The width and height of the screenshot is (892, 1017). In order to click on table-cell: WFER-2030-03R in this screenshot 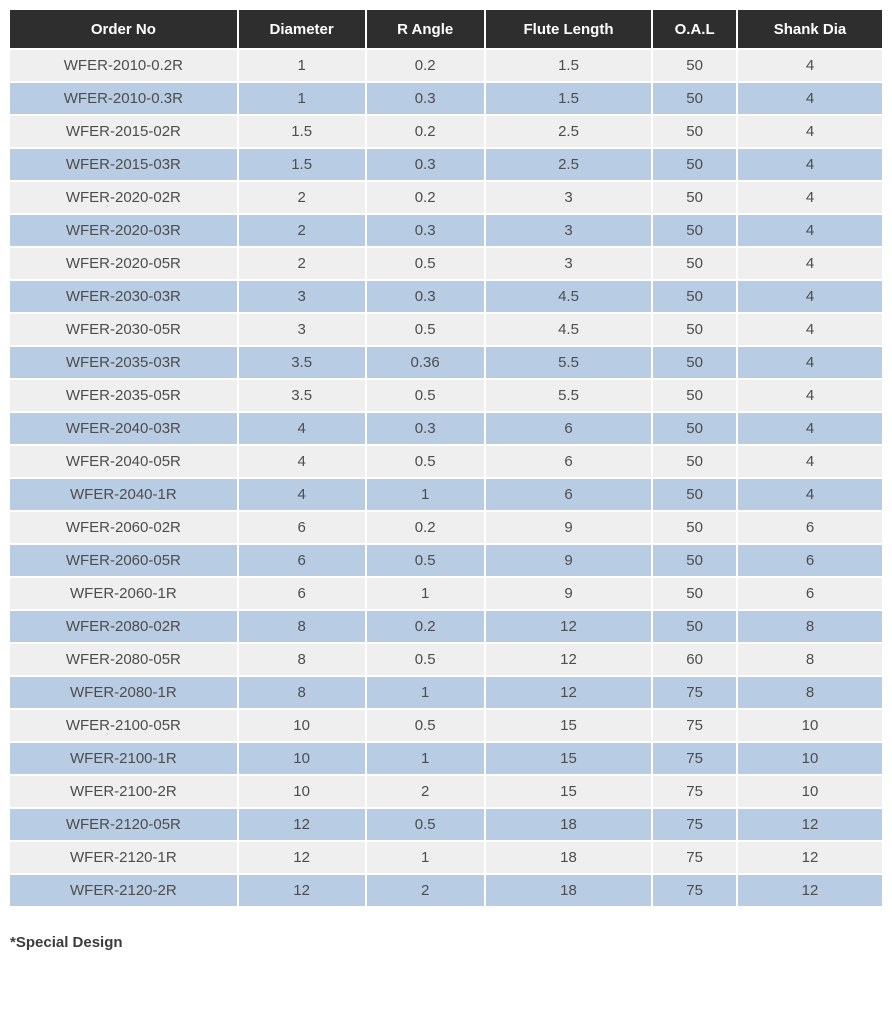, I will do `click(123, 296)`.